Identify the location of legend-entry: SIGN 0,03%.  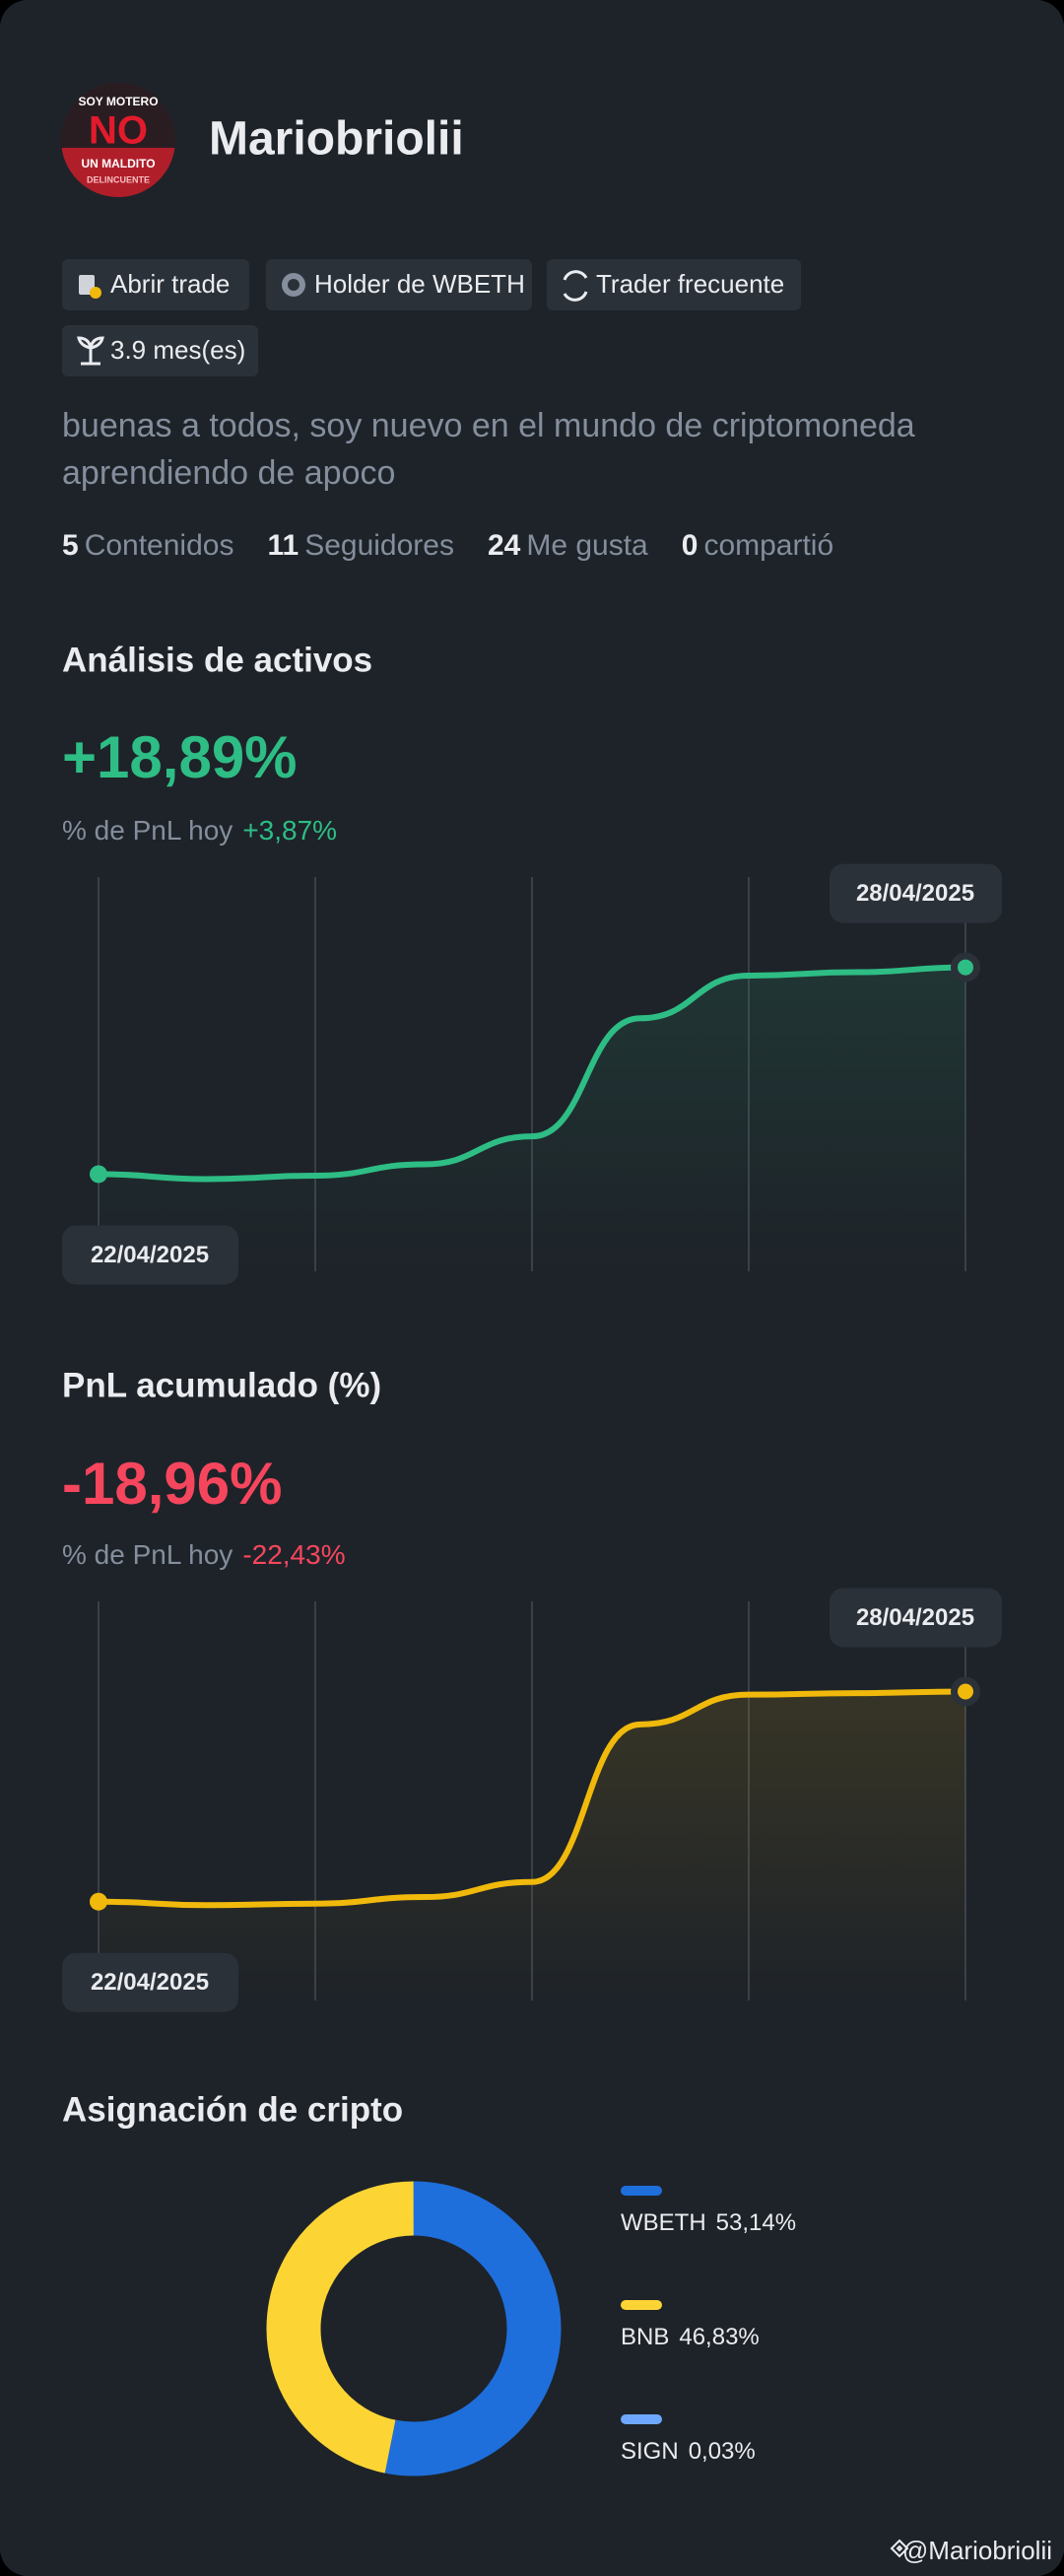
(689, 2451).